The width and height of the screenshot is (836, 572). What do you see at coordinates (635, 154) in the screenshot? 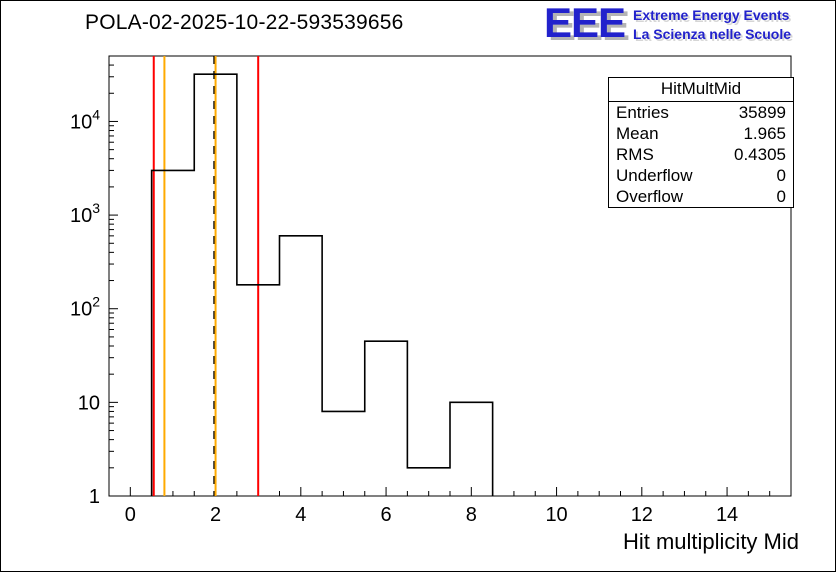
I see `stats-label: RMS` at bounding box center [635, 154].